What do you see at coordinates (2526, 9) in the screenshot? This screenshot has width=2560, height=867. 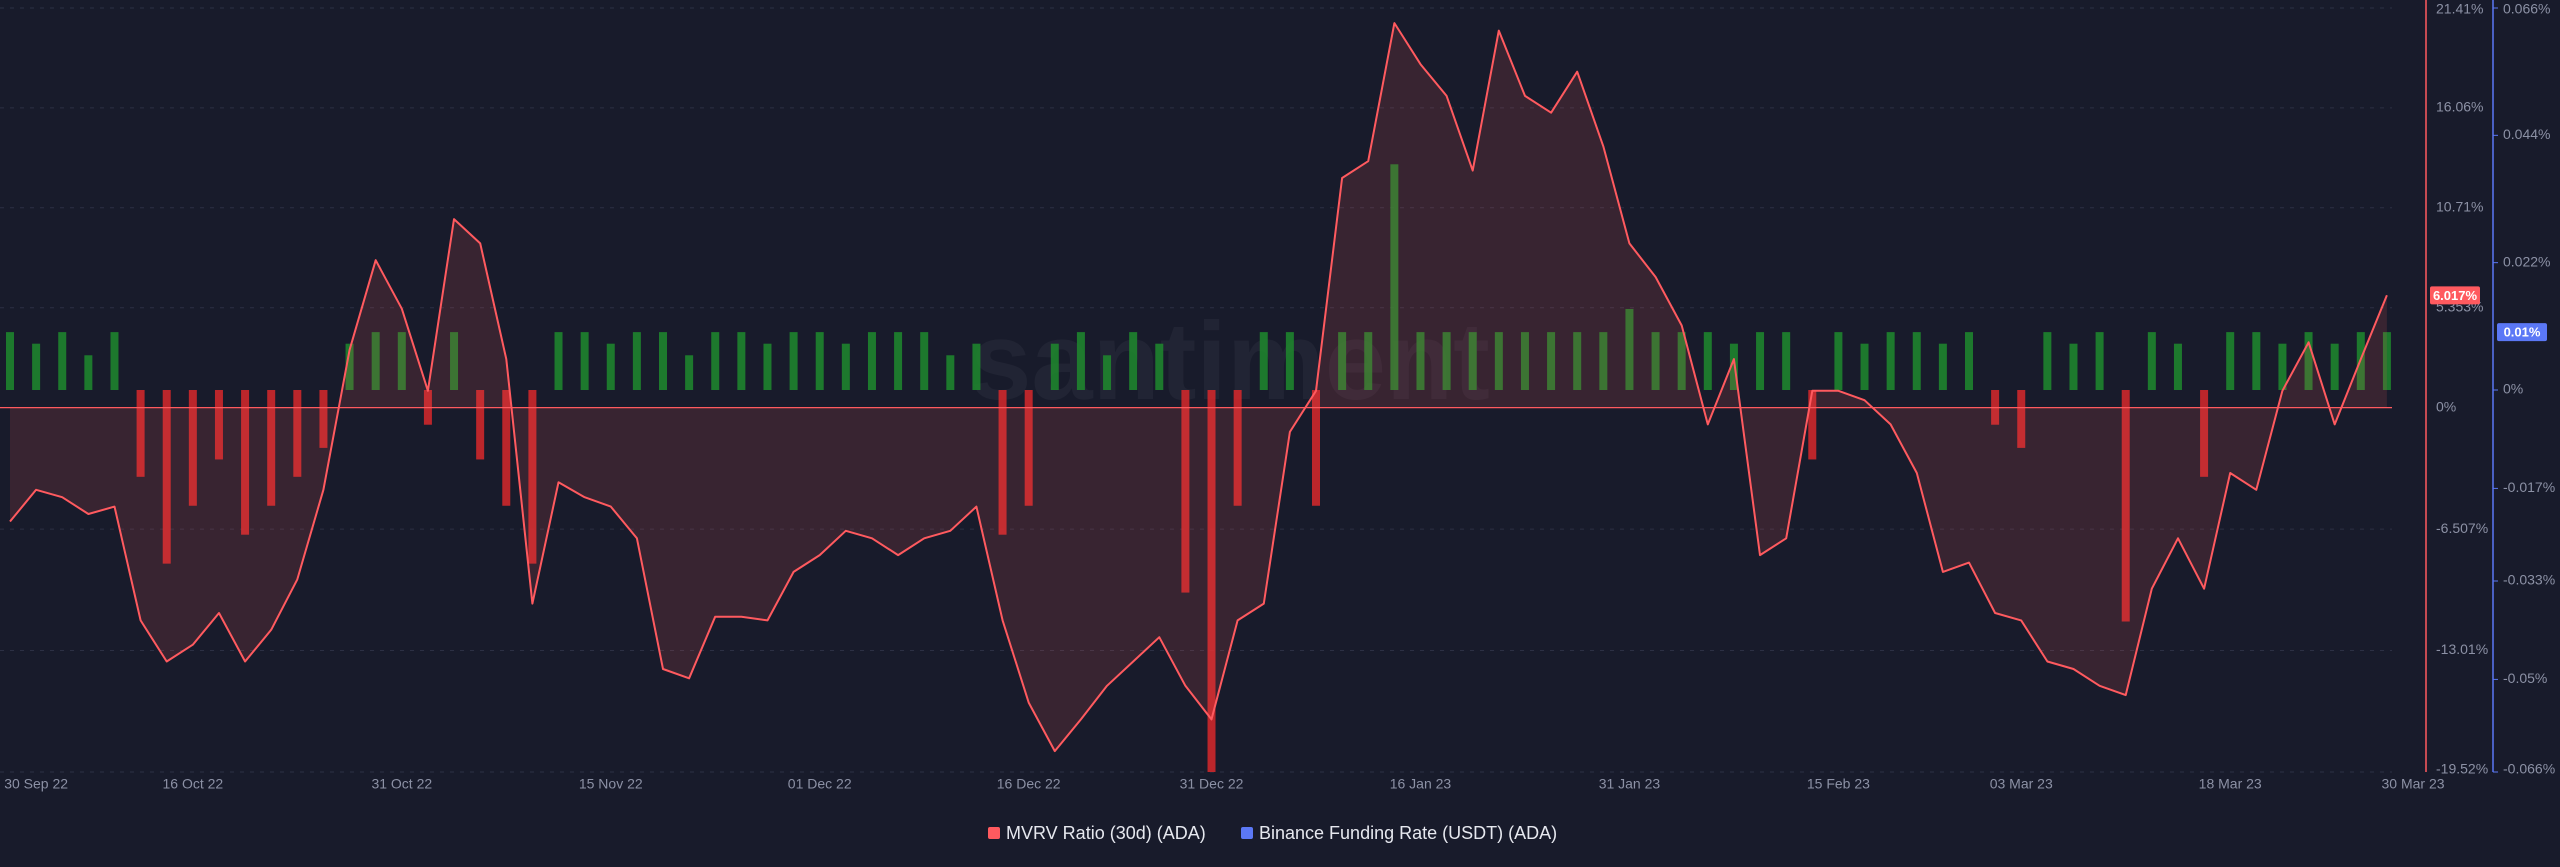 I see `y2-tick-label: 0.066%` at bounding box center [2526, 9].